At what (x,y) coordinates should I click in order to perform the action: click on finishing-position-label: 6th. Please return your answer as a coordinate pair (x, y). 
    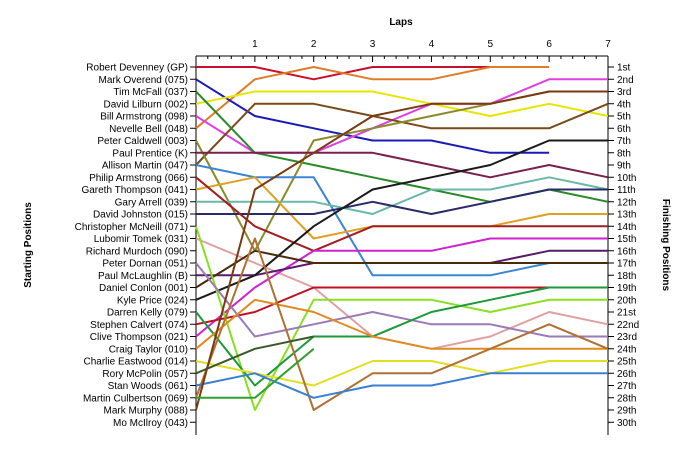
    Looking at the image, I should click on (624, 129).